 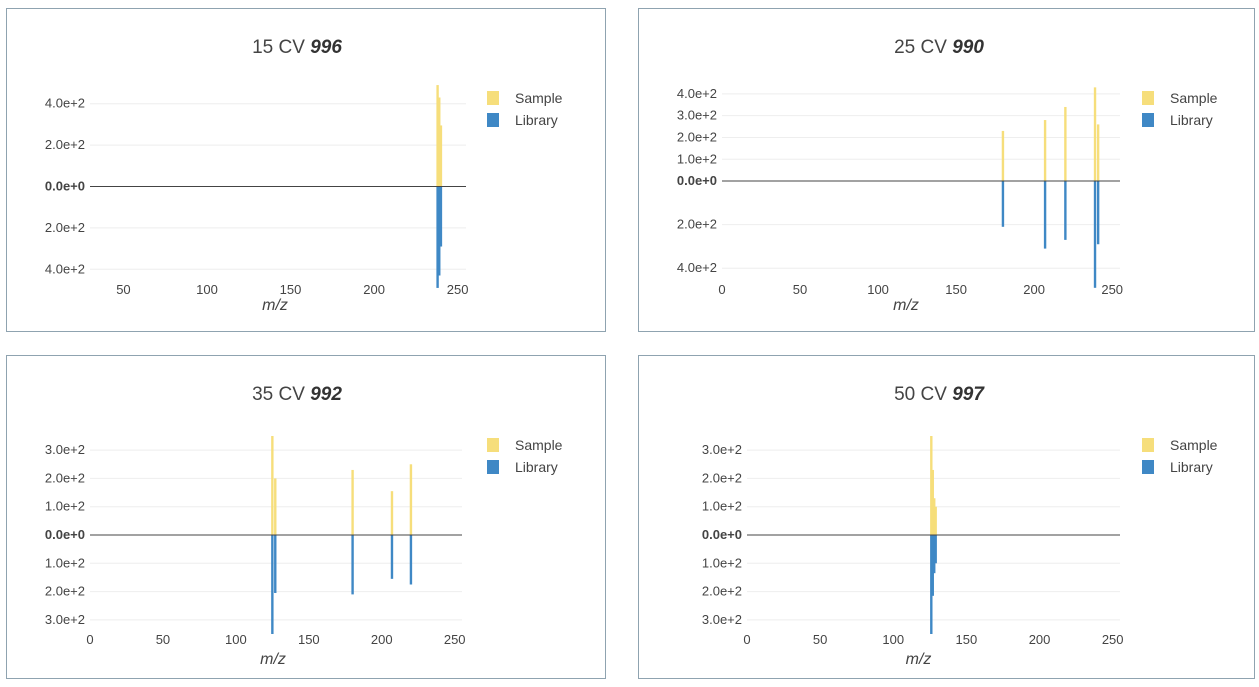 What do you see at coordinates (297, 394) in the screenshot?
I see `chart-title-35cv: 35 CV 992` at bounding box center [297, 394].